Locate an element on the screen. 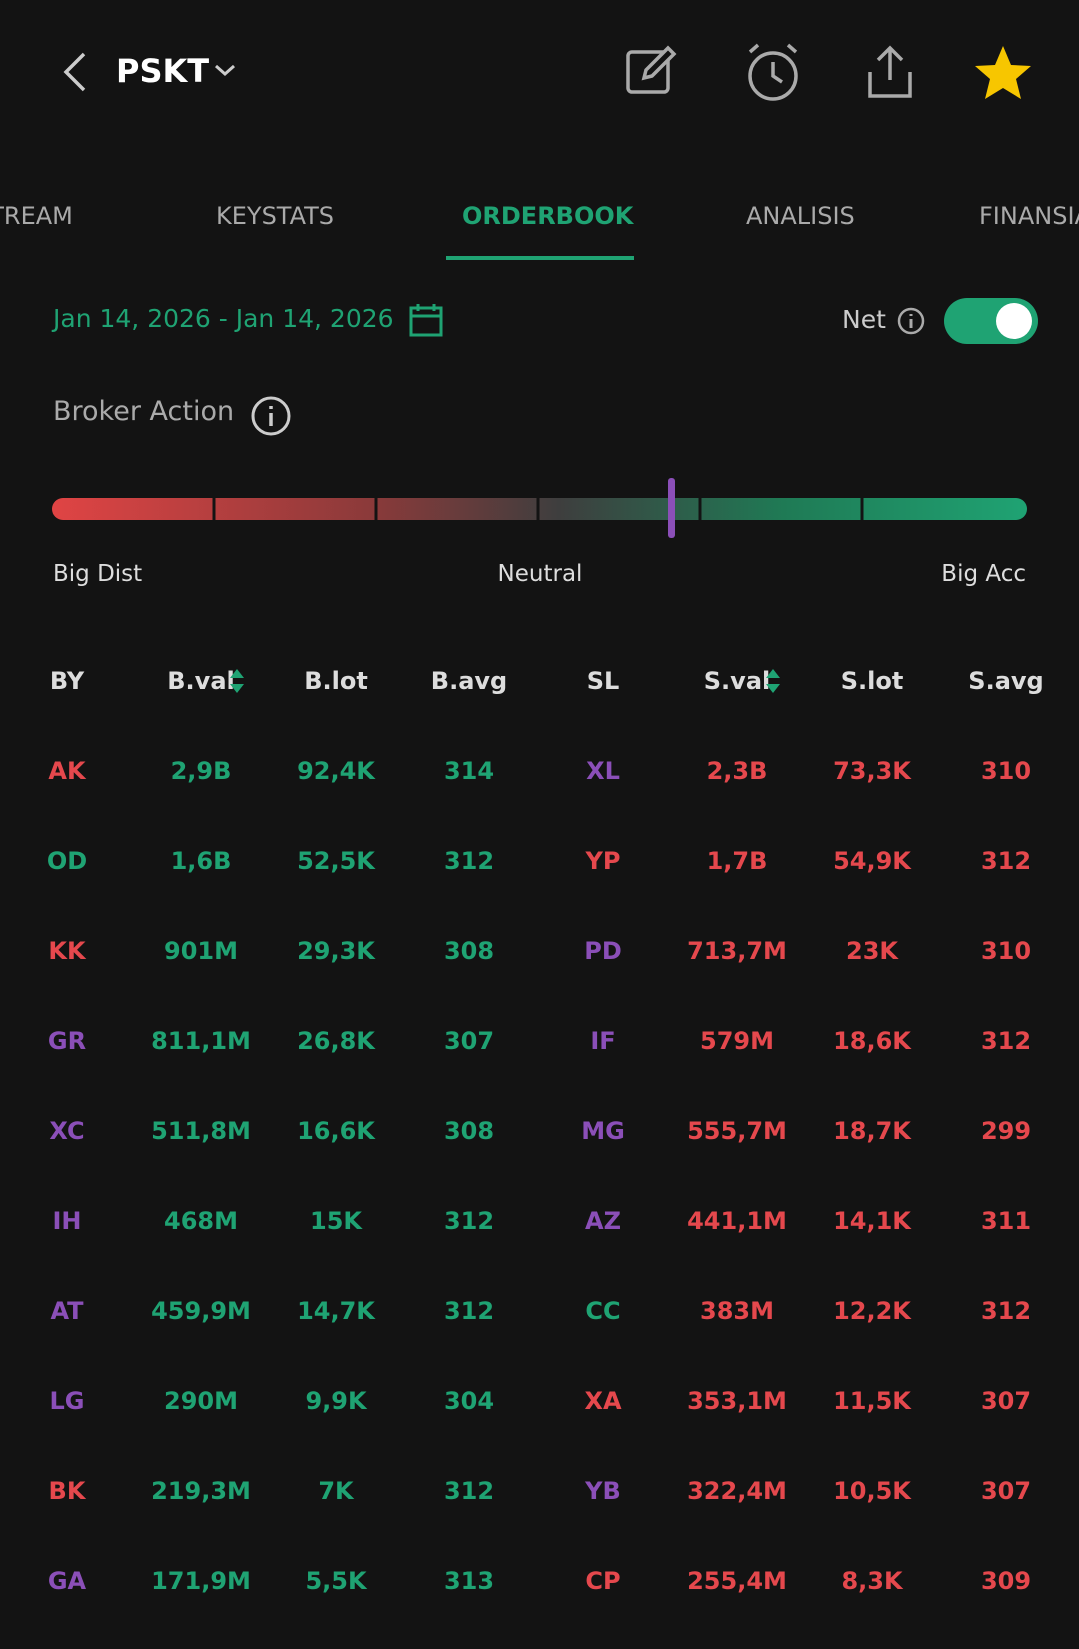  table-cell: 14,7K is located at coordinates (336, 1311).